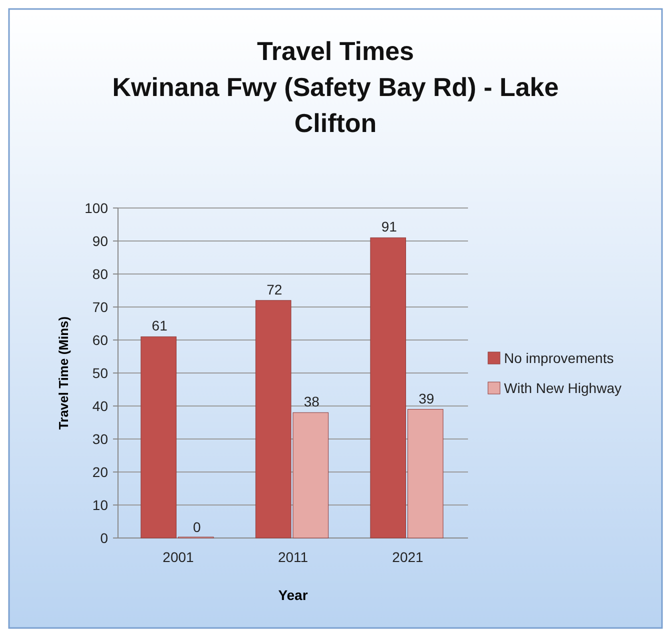  Describe the element at coordinates (100, 372) in the screenshot. I see `y-tick-label: 50` at that location.